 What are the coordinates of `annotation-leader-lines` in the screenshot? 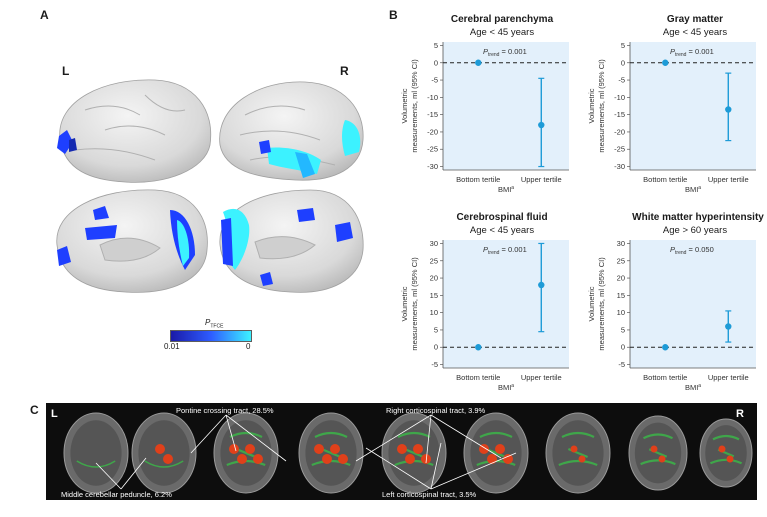 It's located at (306, 452).